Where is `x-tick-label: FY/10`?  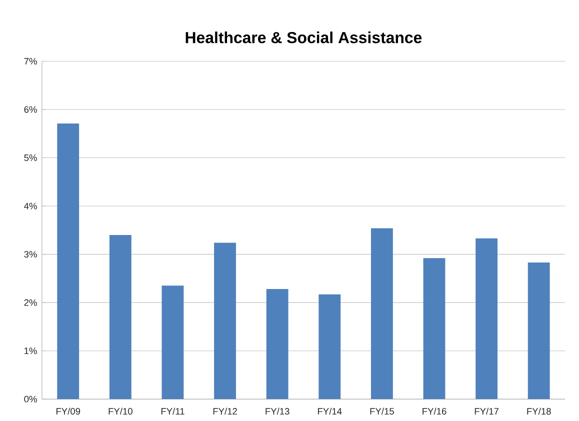 x-tick-label: FY/10 is located at coordinates (120, 411).